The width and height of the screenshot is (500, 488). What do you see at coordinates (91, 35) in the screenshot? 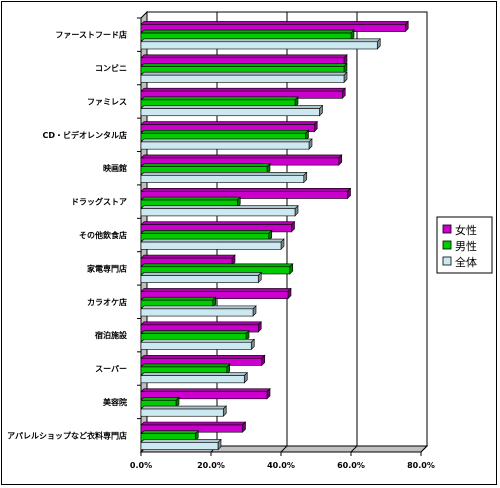
I see `category-label: ファーストフード店` at bounding box center [91, 35].